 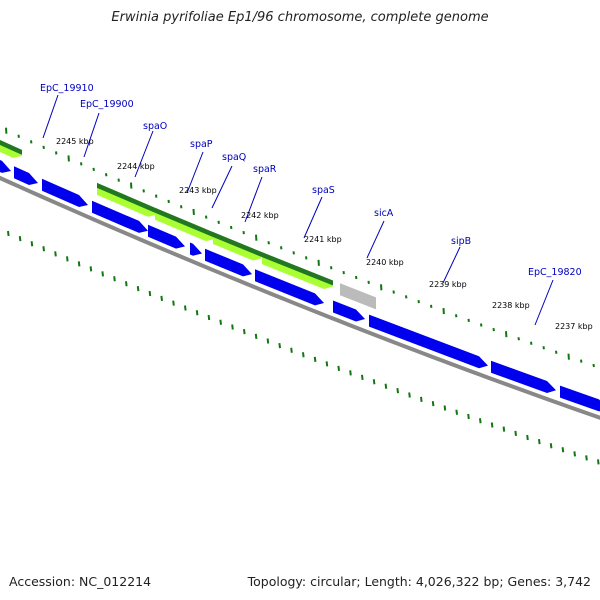 I want to click on kbp-label: 2239 kbp, so click(x=448, y=284).